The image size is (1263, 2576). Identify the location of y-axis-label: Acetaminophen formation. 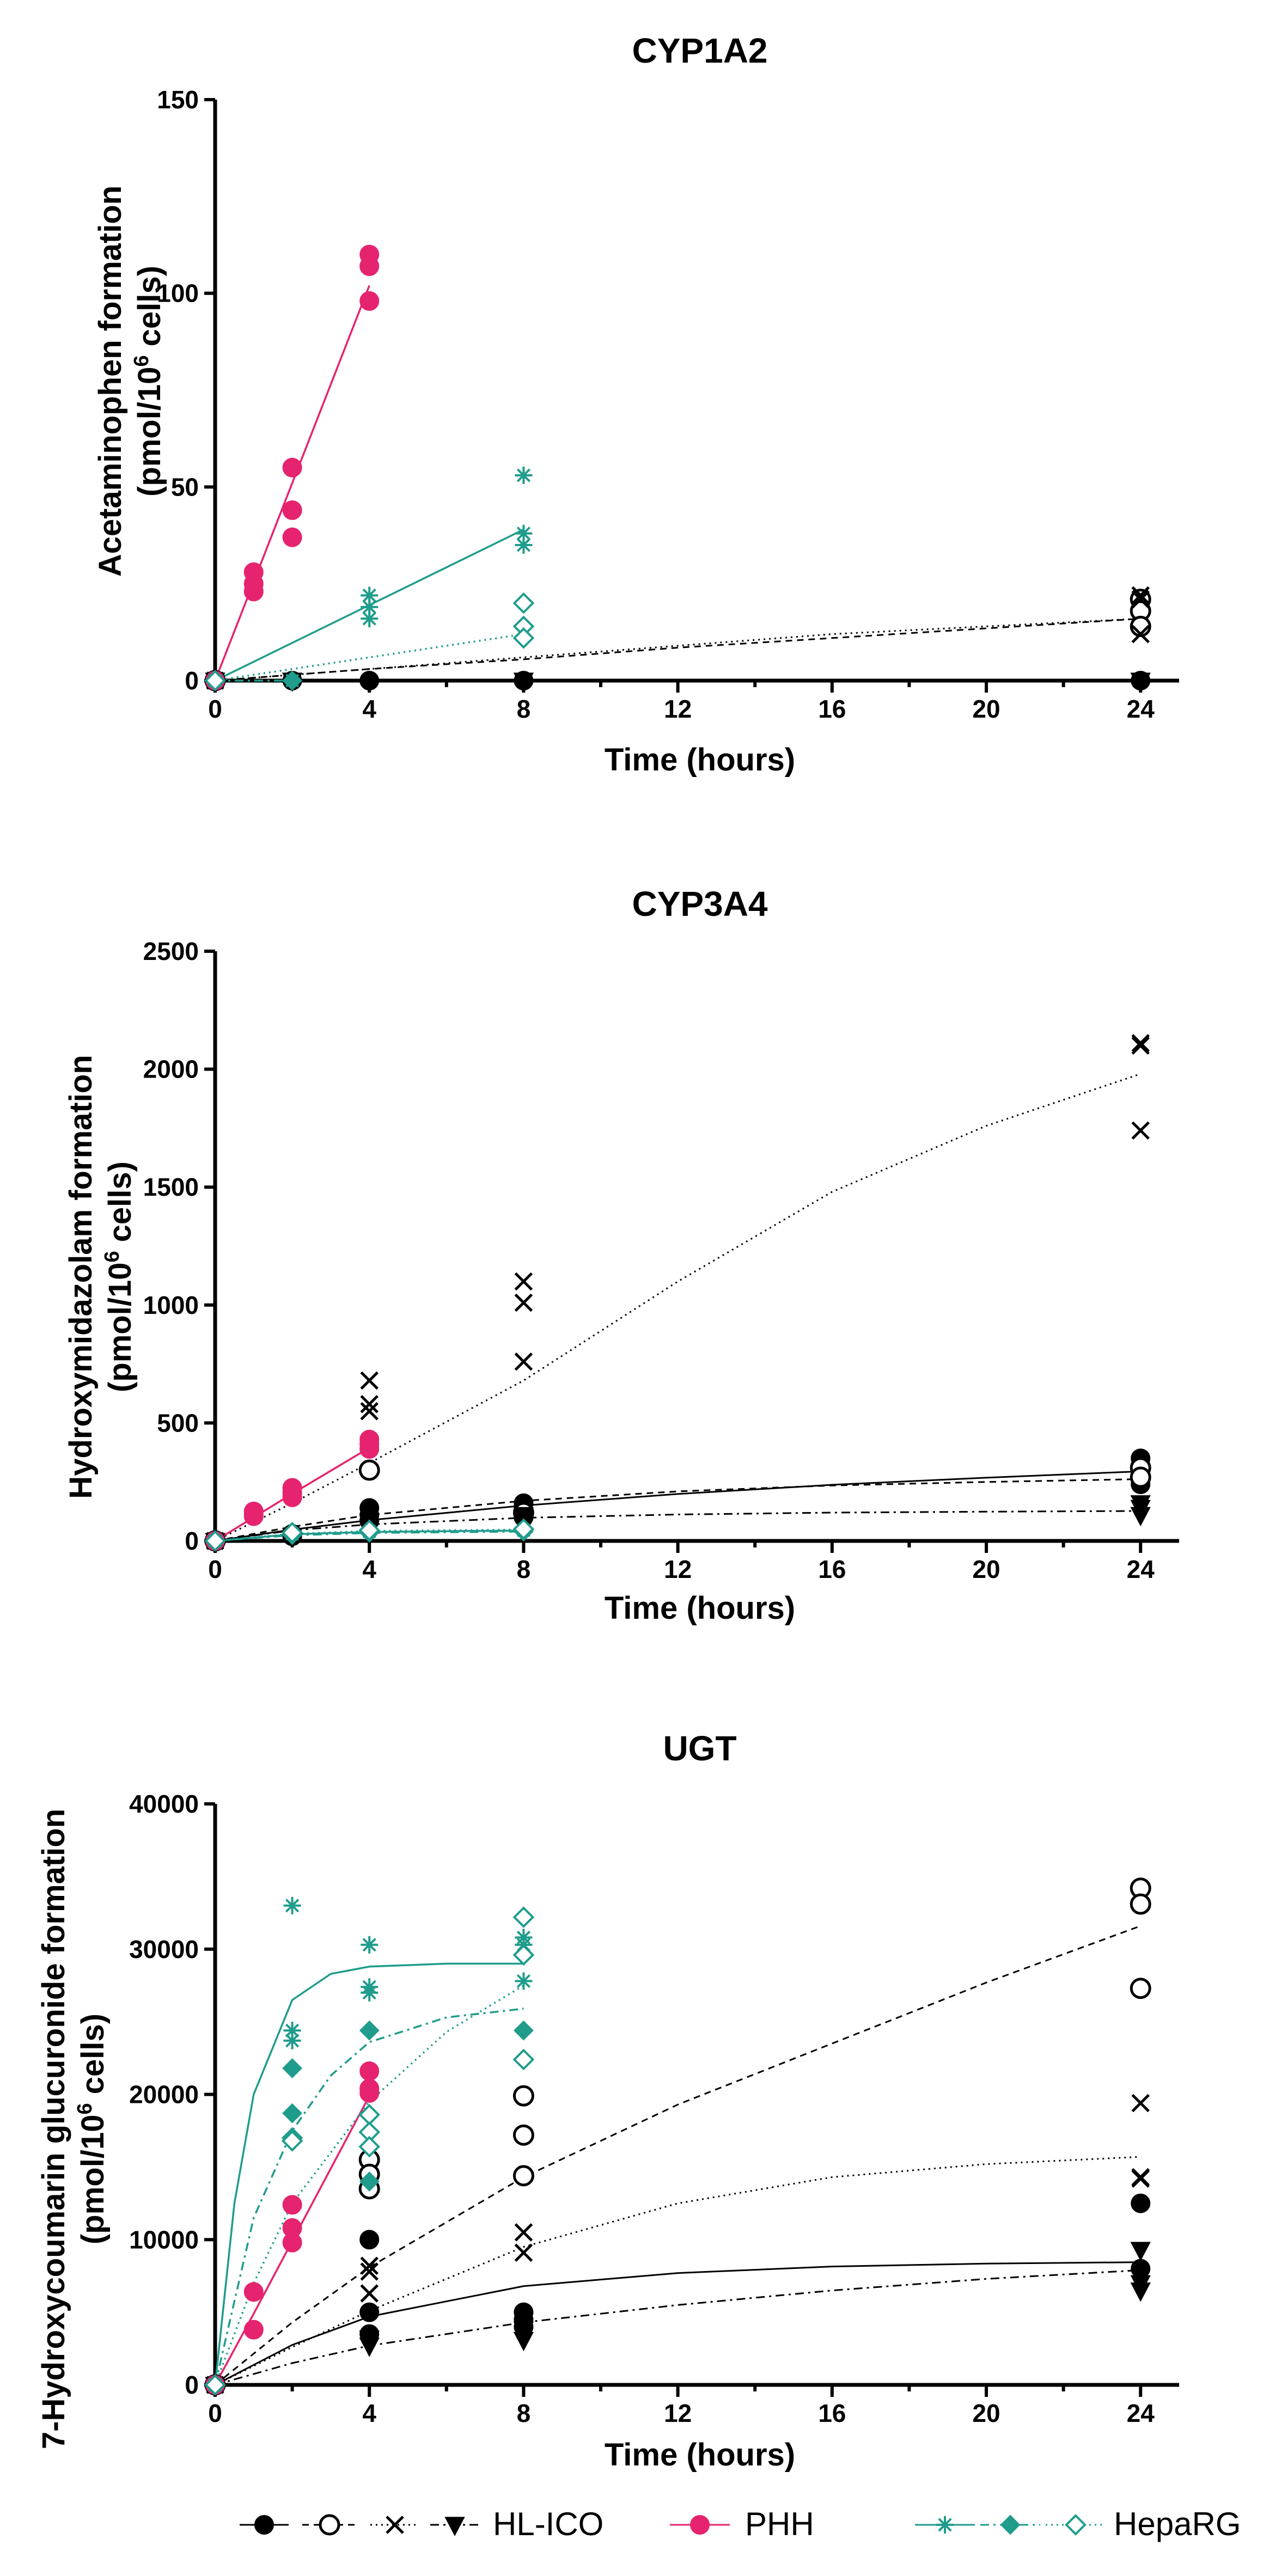
(110, 381).